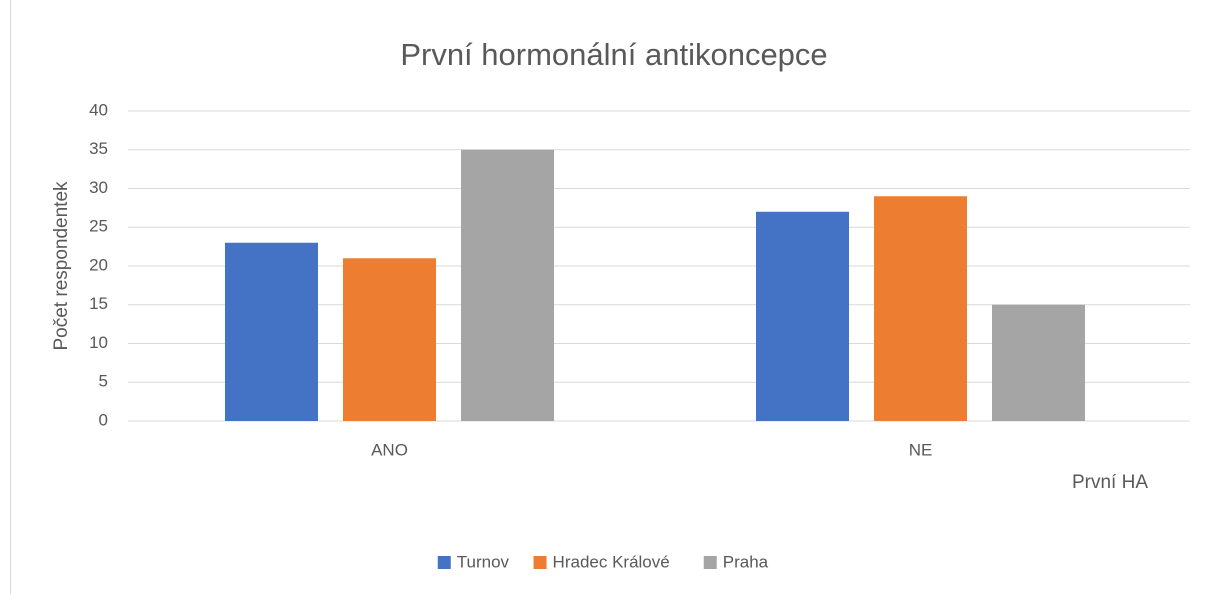  I want to click on y-tick-label: 0, so click(103, 419).